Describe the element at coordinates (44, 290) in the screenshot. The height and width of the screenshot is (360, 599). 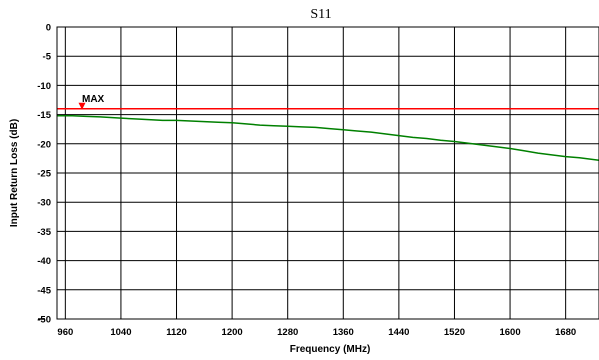
I see `y-tick-label: -45` at that location.